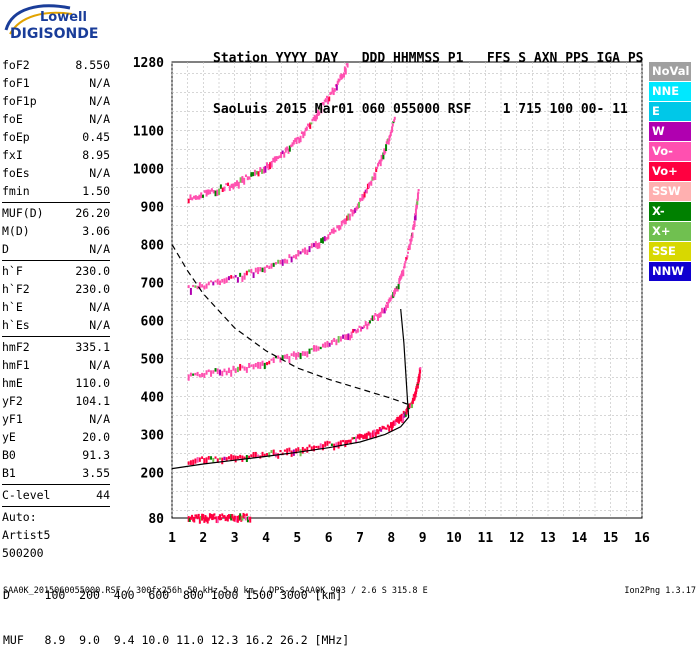 Image resolution: width=700 pixels, height=663 pixels. What do you see at coordinates (153, 207) in the screenshot?
I see `y-tick-label: 900` at bounding box center [153, 207].